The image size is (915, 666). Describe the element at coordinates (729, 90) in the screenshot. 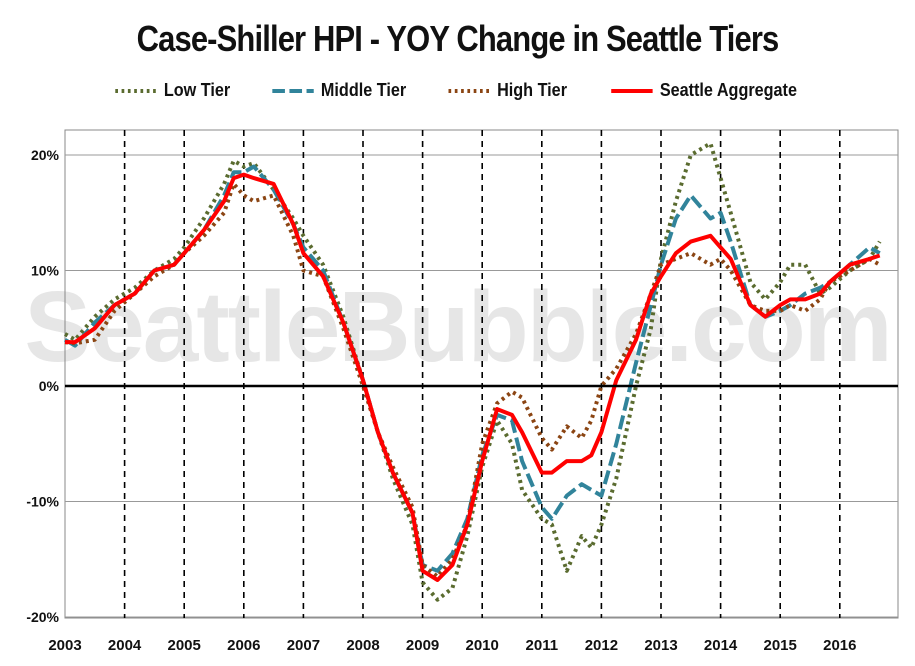

I see `legend-label: Seattle Aggregate` at that location.